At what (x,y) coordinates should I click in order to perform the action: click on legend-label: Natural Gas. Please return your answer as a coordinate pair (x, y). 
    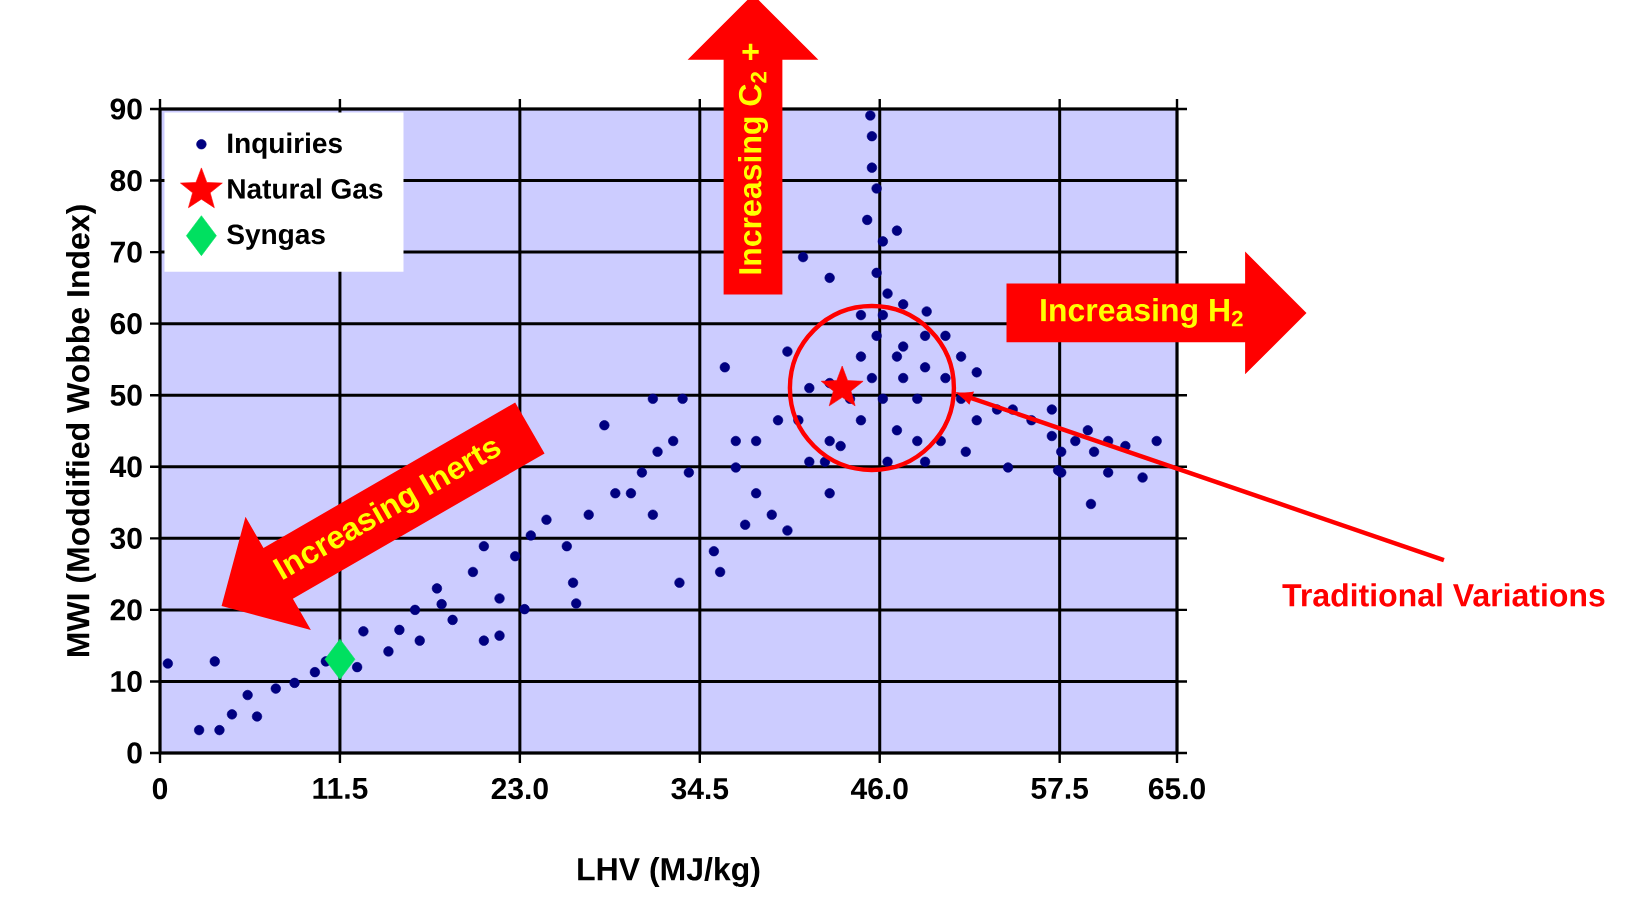
    Looking at the image, I should click on (305, 188).